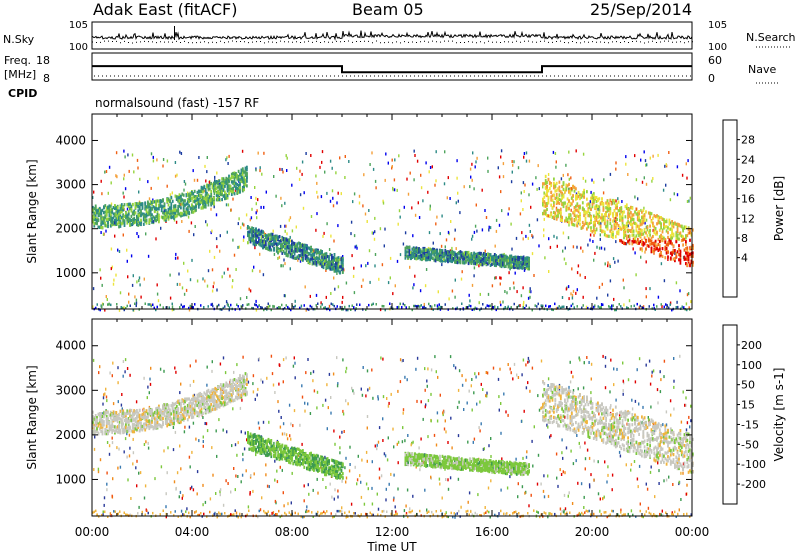  Describe the element at coordinates (78, 47) in the screenshot. I see `nsky-tick-low: 100` at that location.